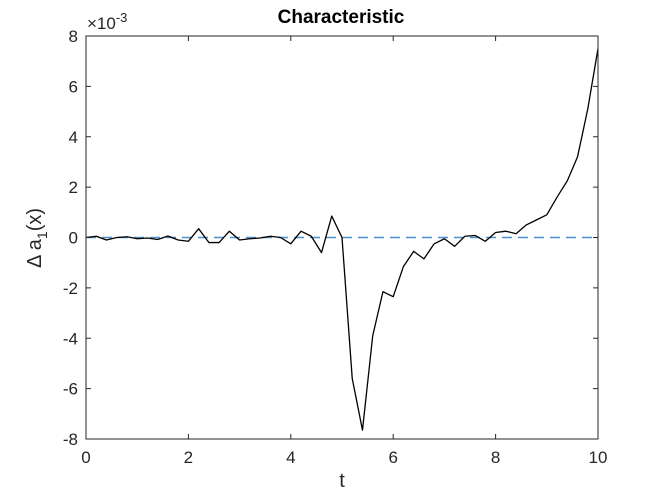 The width and height of the screenshot is (660, 495). What do you see at coordinates (70, 439) in the screenshot?
I see `y-tick-label: -8` at bounding box center [70, 439].